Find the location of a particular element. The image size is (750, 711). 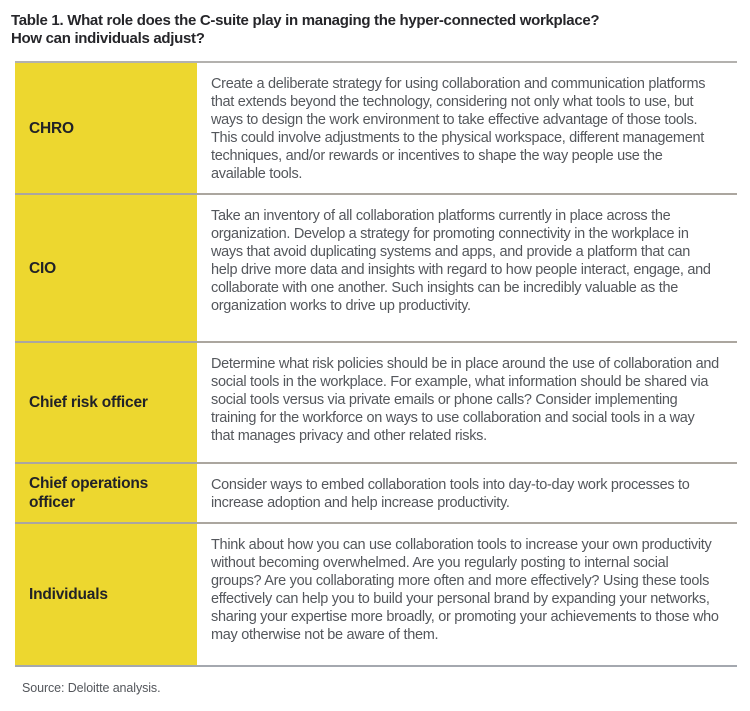

role-label: CHRO is located at coordinates (51, 128).